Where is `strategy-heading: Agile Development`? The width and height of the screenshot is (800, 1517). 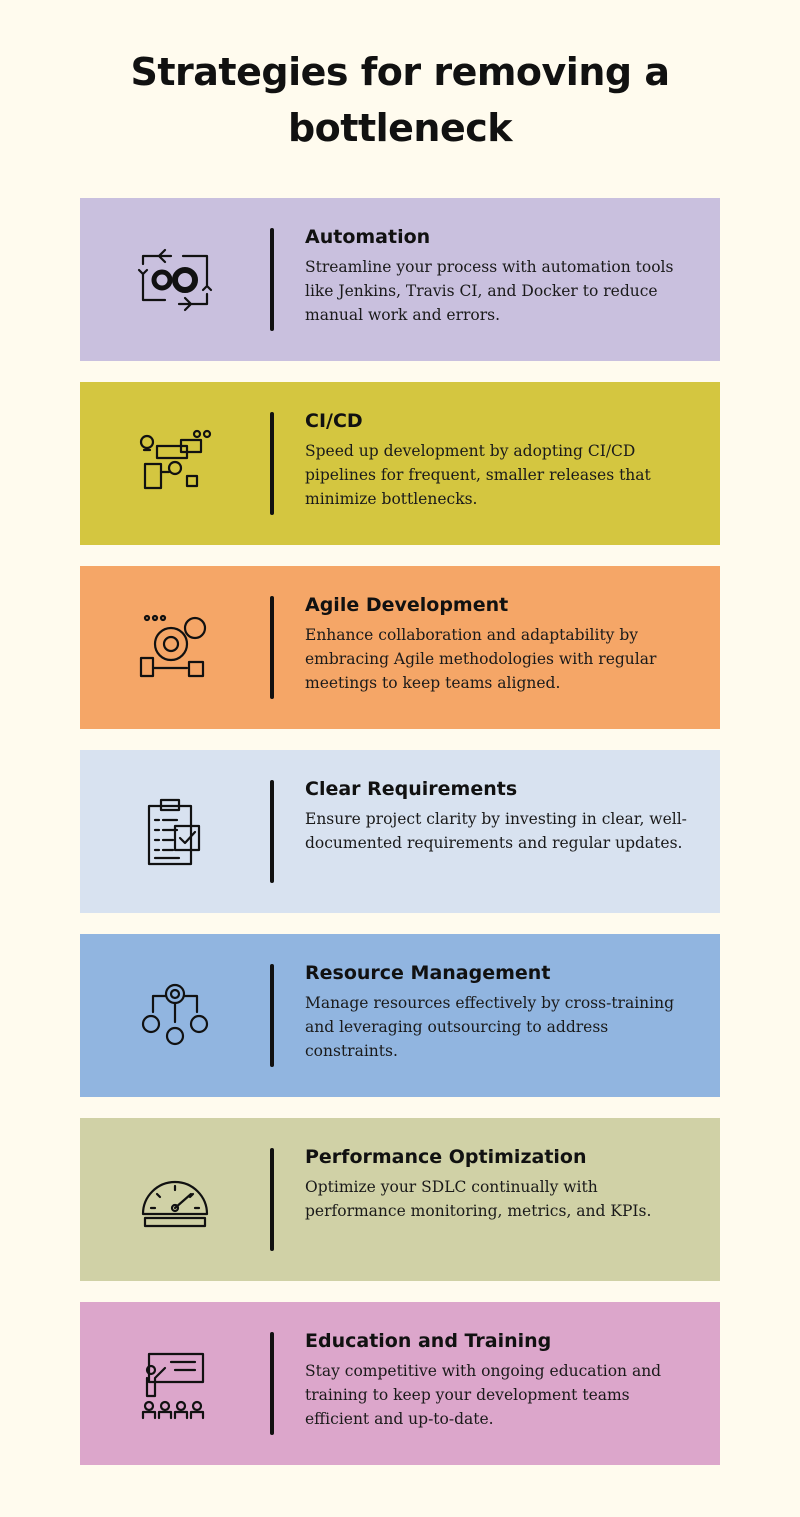
strategy-heading: Agile Development is located at coordinates (407, 605).